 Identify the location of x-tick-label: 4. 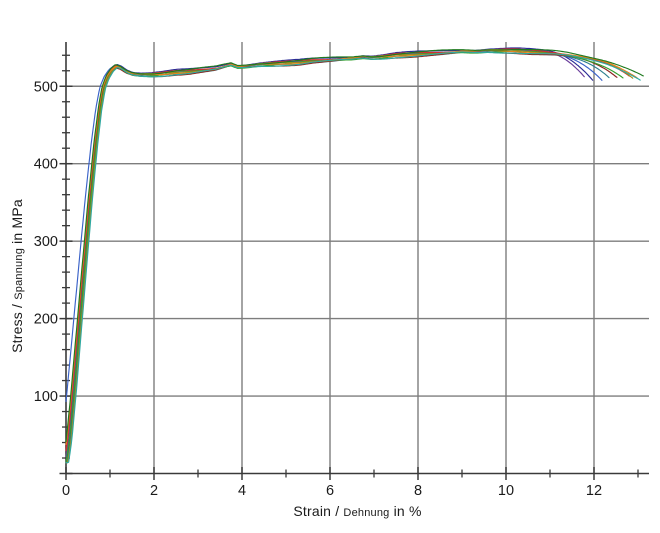
(242, 491).